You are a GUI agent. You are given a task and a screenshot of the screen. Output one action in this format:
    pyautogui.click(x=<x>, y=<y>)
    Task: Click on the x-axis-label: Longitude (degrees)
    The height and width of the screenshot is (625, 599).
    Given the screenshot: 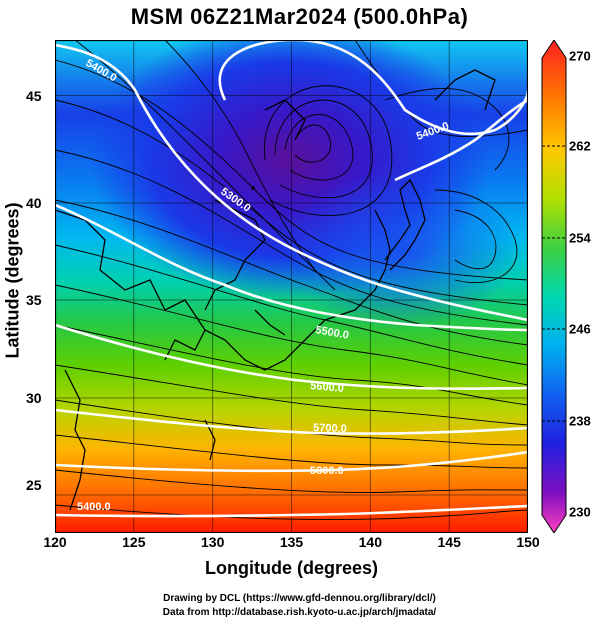 What is the action you would take?
    pyautogui.click(x=291, y=568)
    